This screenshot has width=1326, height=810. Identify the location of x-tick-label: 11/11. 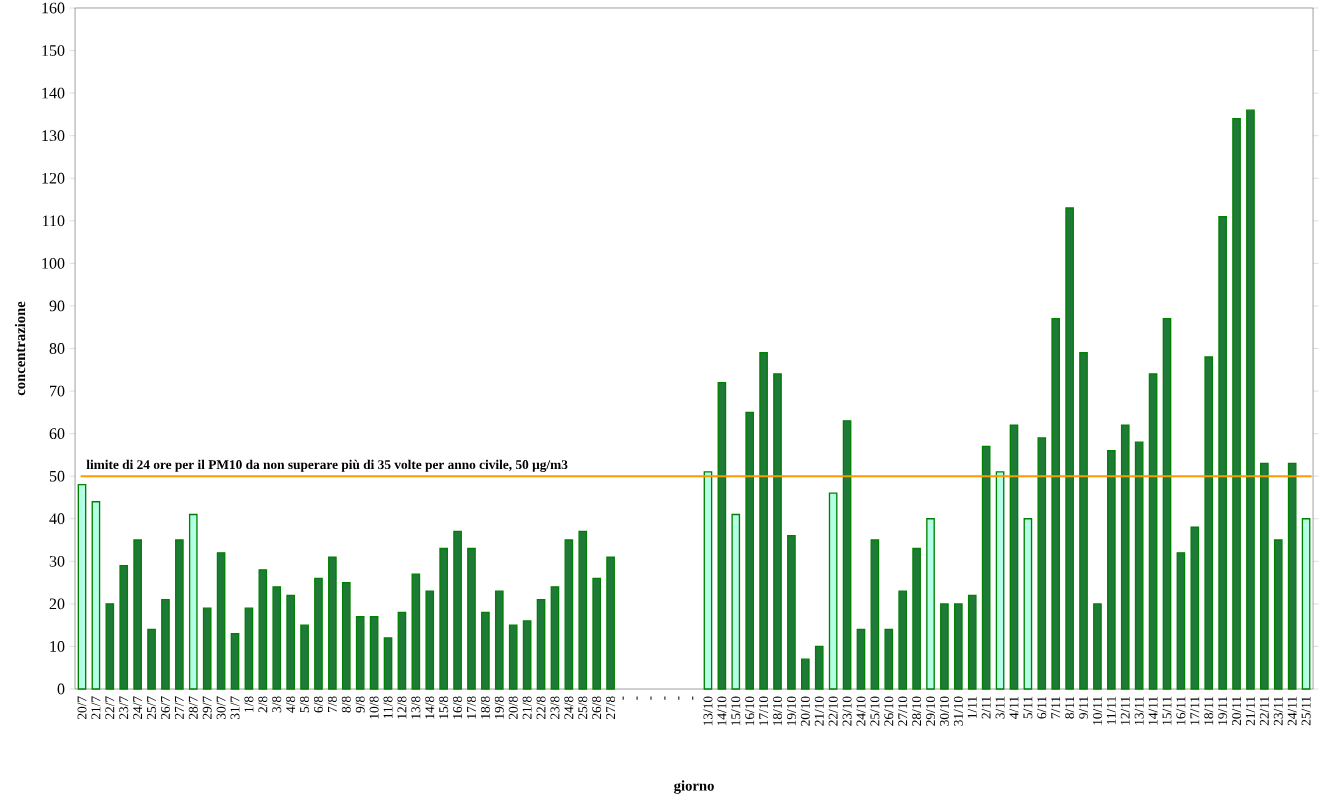
(1111, 710).